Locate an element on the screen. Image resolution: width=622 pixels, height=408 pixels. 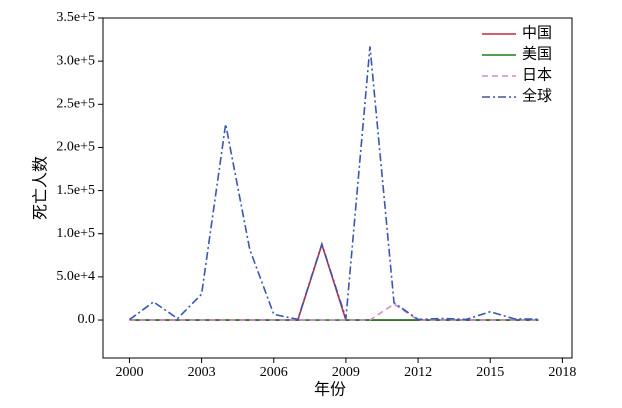
x-tick-label: 2006 is located at coordinates (274, 372).